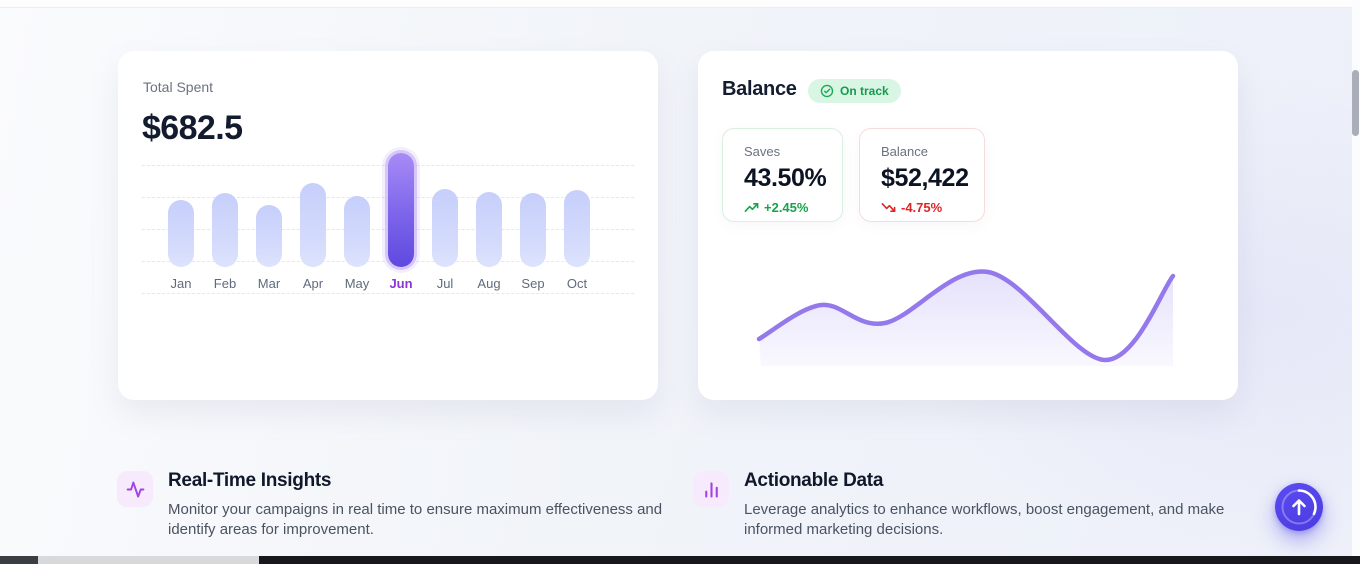  I want to click on total-spent-amount: $682.5, so click(192, 128).